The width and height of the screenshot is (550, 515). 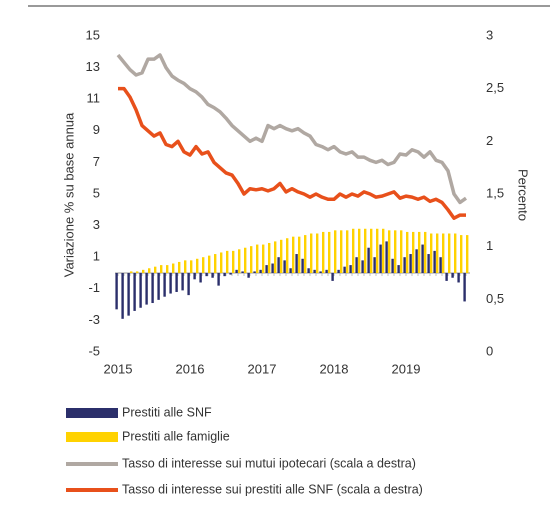 What do you see at coordinates (495, 192) in the screenshot?
I see `y2-tick-label: 1,5` at bounding box center [495, 192].